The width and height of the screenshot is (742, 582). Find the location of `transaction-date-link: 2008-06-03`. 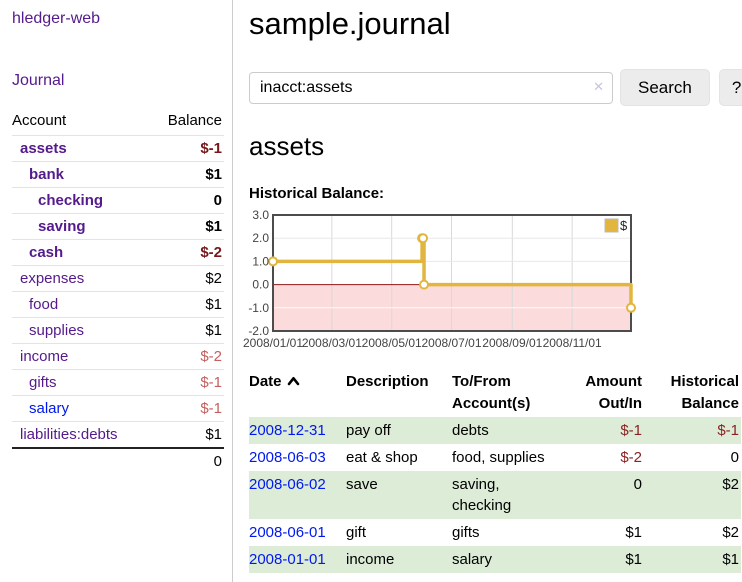

transaction-date-link: 2008-06-03 is located at coordinates (287, 457).